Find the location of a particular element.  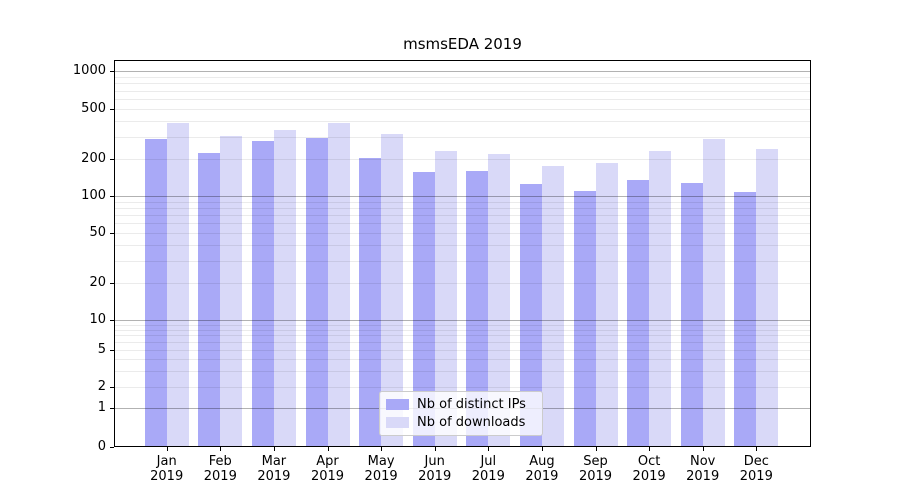

y-tick-label-500: 500 is located at coordinates (93, 108).